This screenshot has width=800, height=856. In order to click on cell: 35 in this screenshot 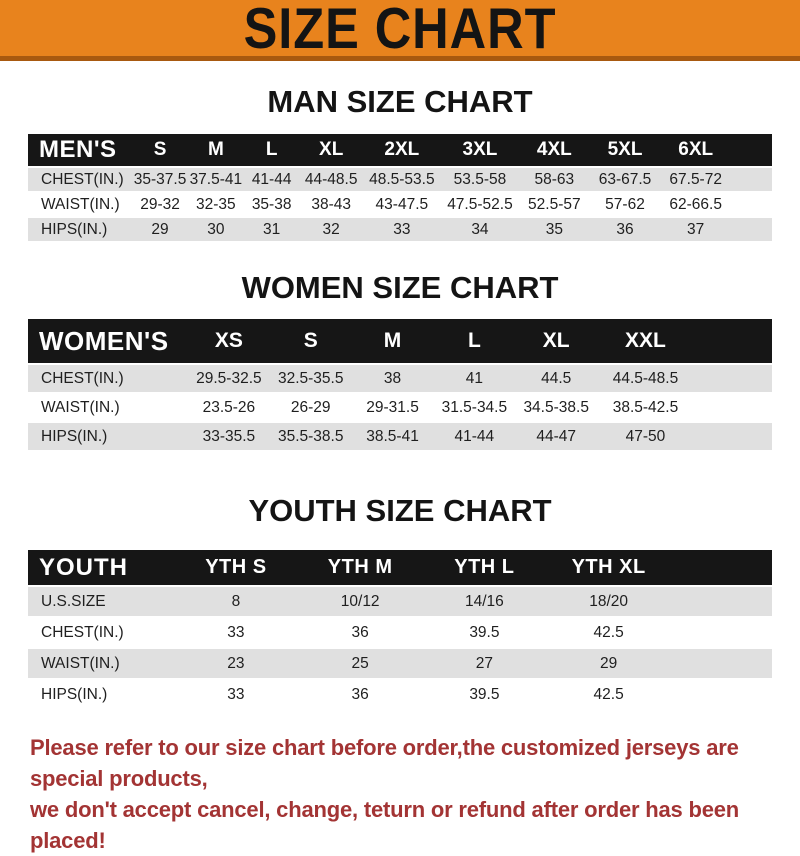, I will do `click(554, 229)`.